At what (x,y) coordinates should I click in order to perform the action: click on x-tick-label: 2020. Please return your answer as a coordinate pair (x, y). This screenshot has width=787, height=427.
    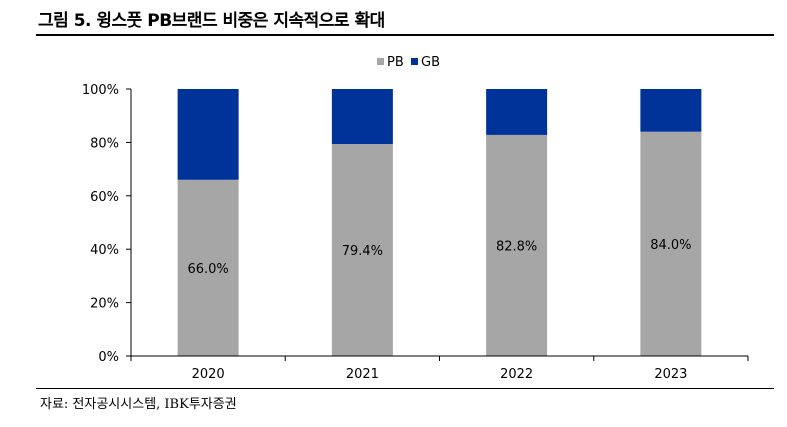
    Looking at the image, I should click on (208, 374).